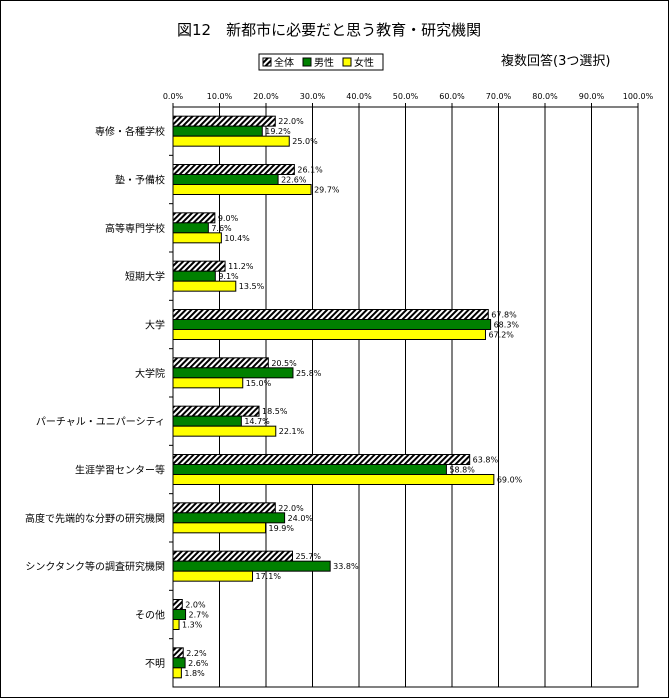 The image size is (669, 698). What do you see at coordinates (278, 131) in the screenshot?
I see `data-label: 19.2%` at bounding box center [278, 131].